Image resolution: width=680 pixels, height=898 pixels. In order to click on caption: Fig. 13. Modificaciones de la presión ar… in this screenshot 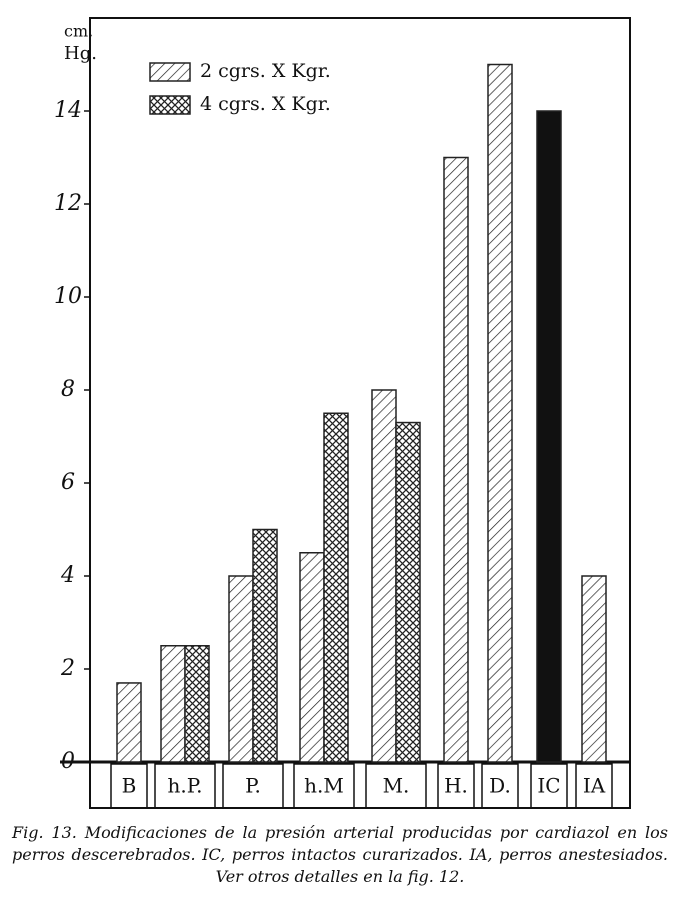, I will do `click(340, 854)`.